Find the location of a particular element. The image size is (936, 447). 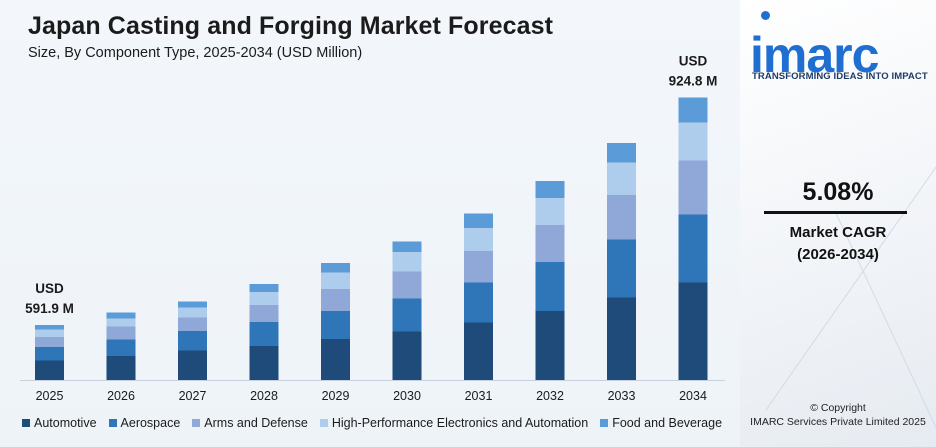

legend-item: Automotive is located at coordinates (59, 423).